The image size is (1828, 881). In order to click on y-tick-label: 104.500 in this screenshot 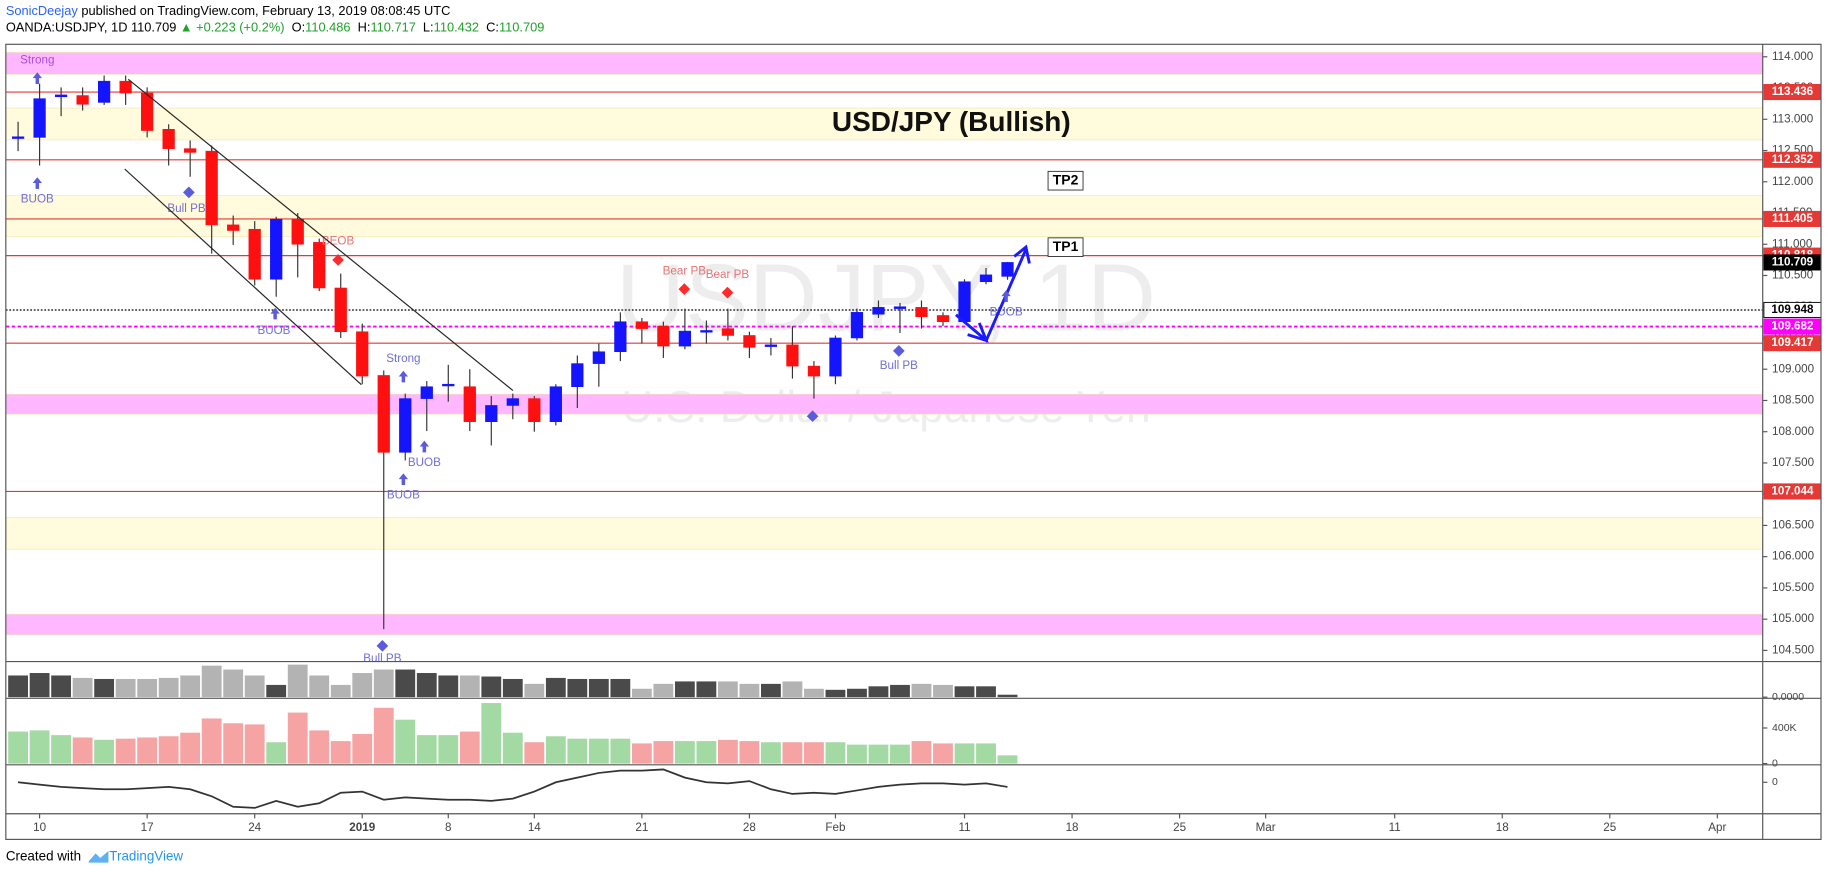, I will do `click(1793, 649)`.